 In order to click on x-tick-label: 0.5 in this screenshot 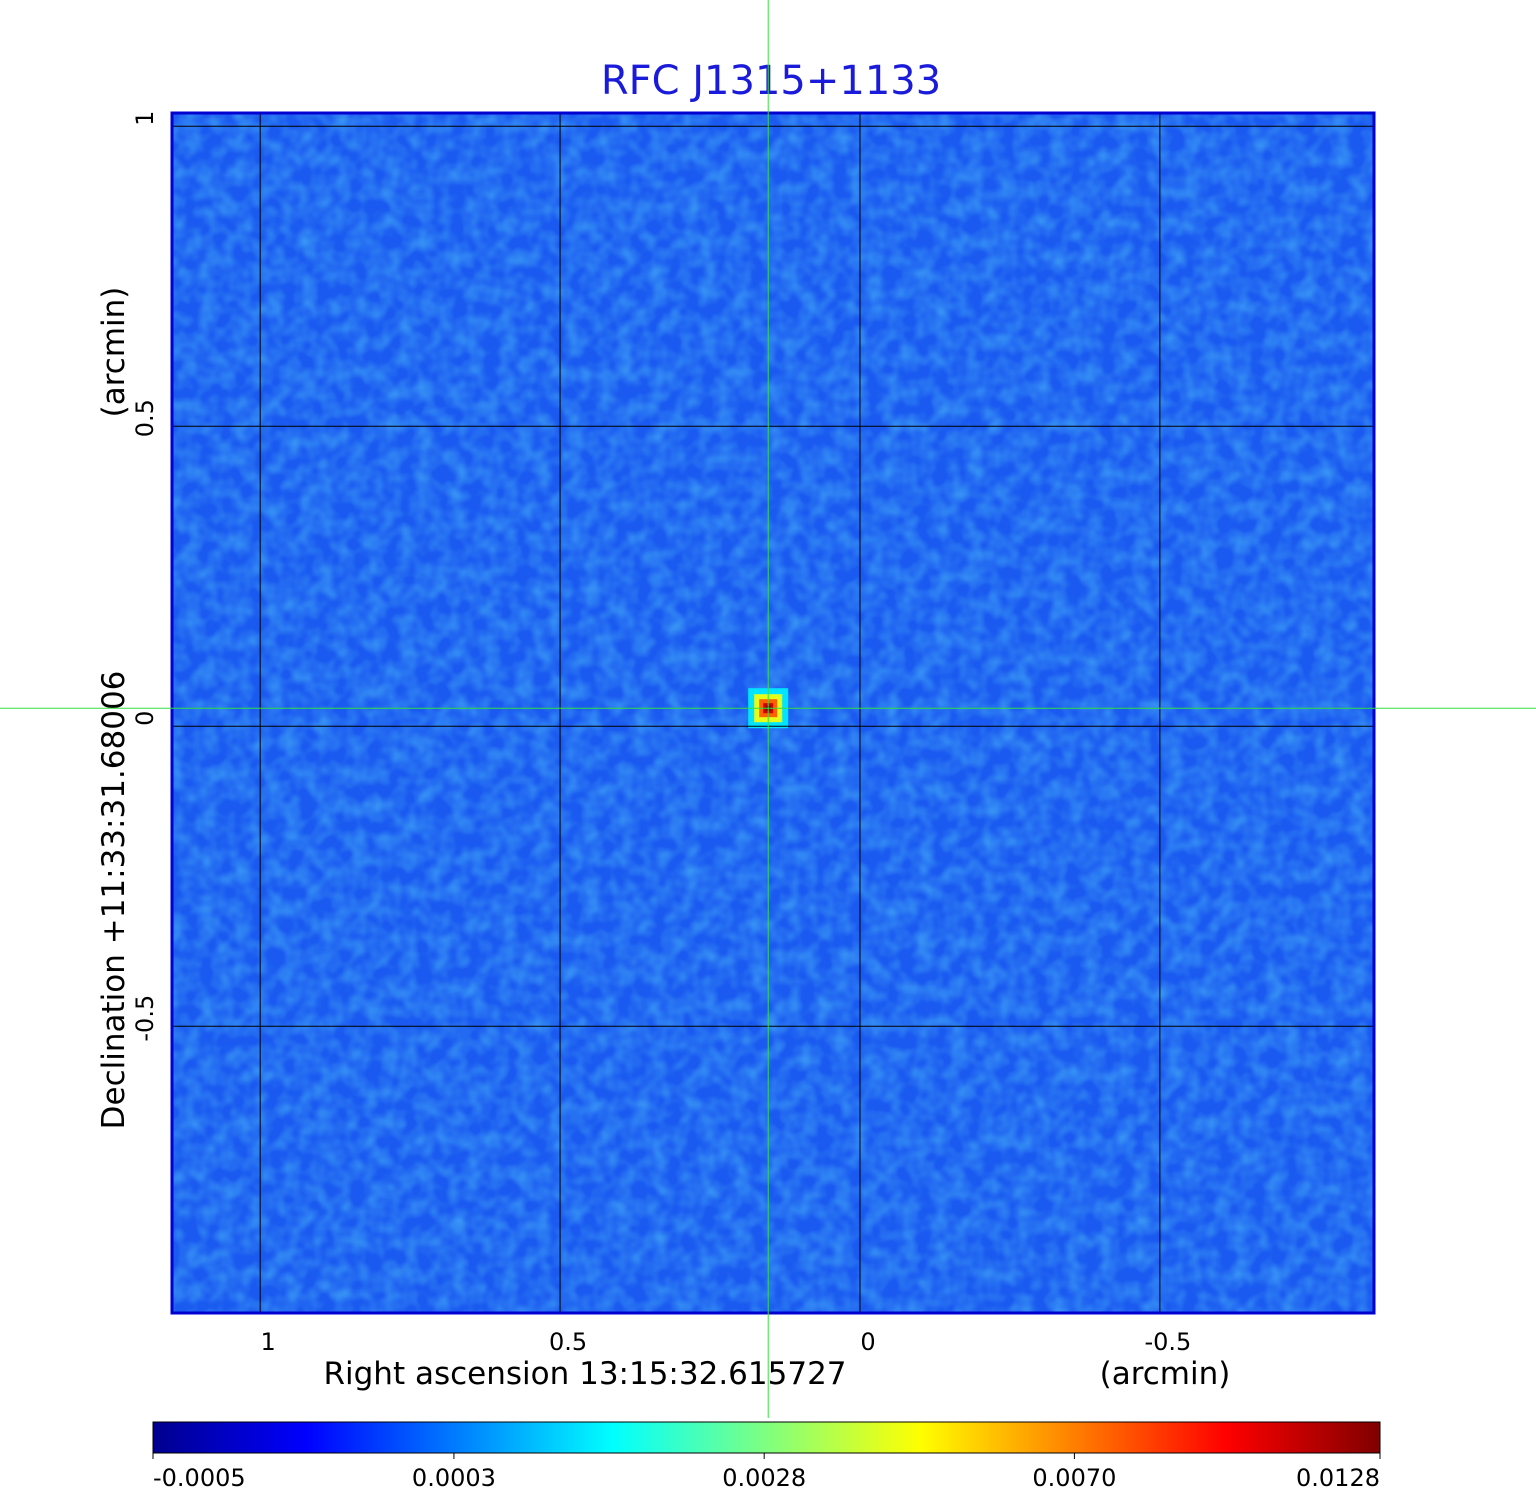, I will do `click(568, 1342)`.